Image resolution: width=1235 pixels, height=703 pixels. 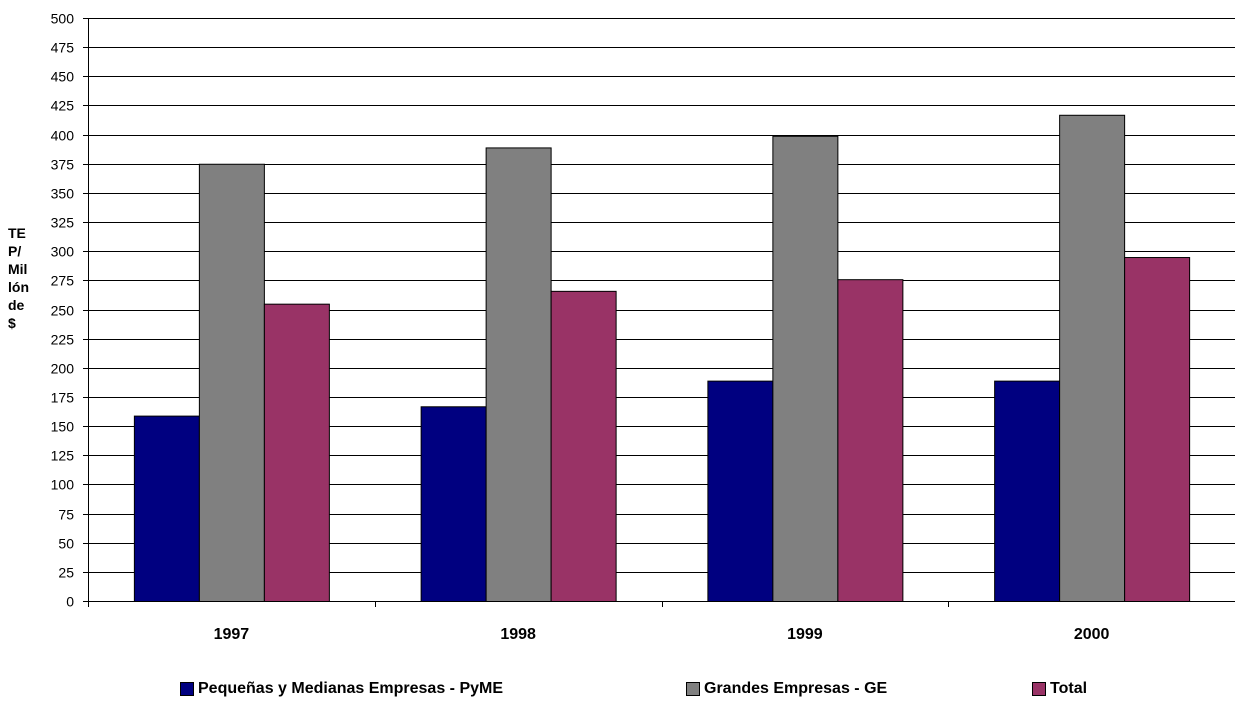 I want to click on legend-swatch-total, so click(x=1039, y=689).